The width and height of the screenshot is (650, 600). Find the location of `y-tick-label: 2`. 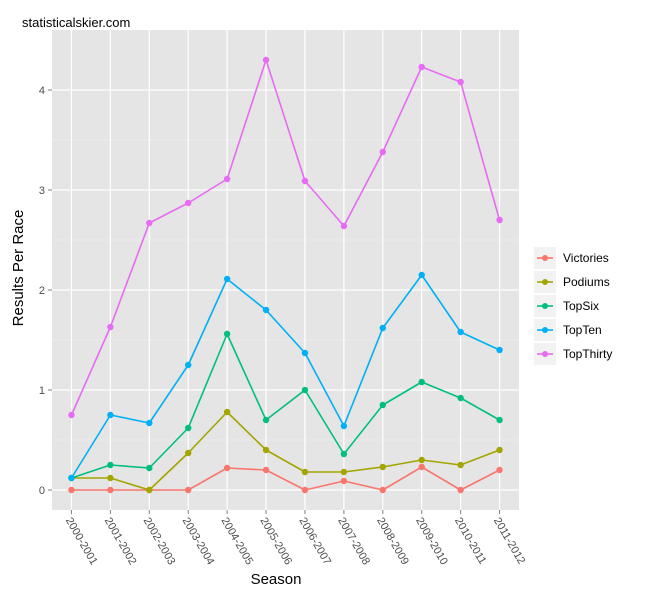

y-tick-label: 2 is located at coordinates (42, 291).